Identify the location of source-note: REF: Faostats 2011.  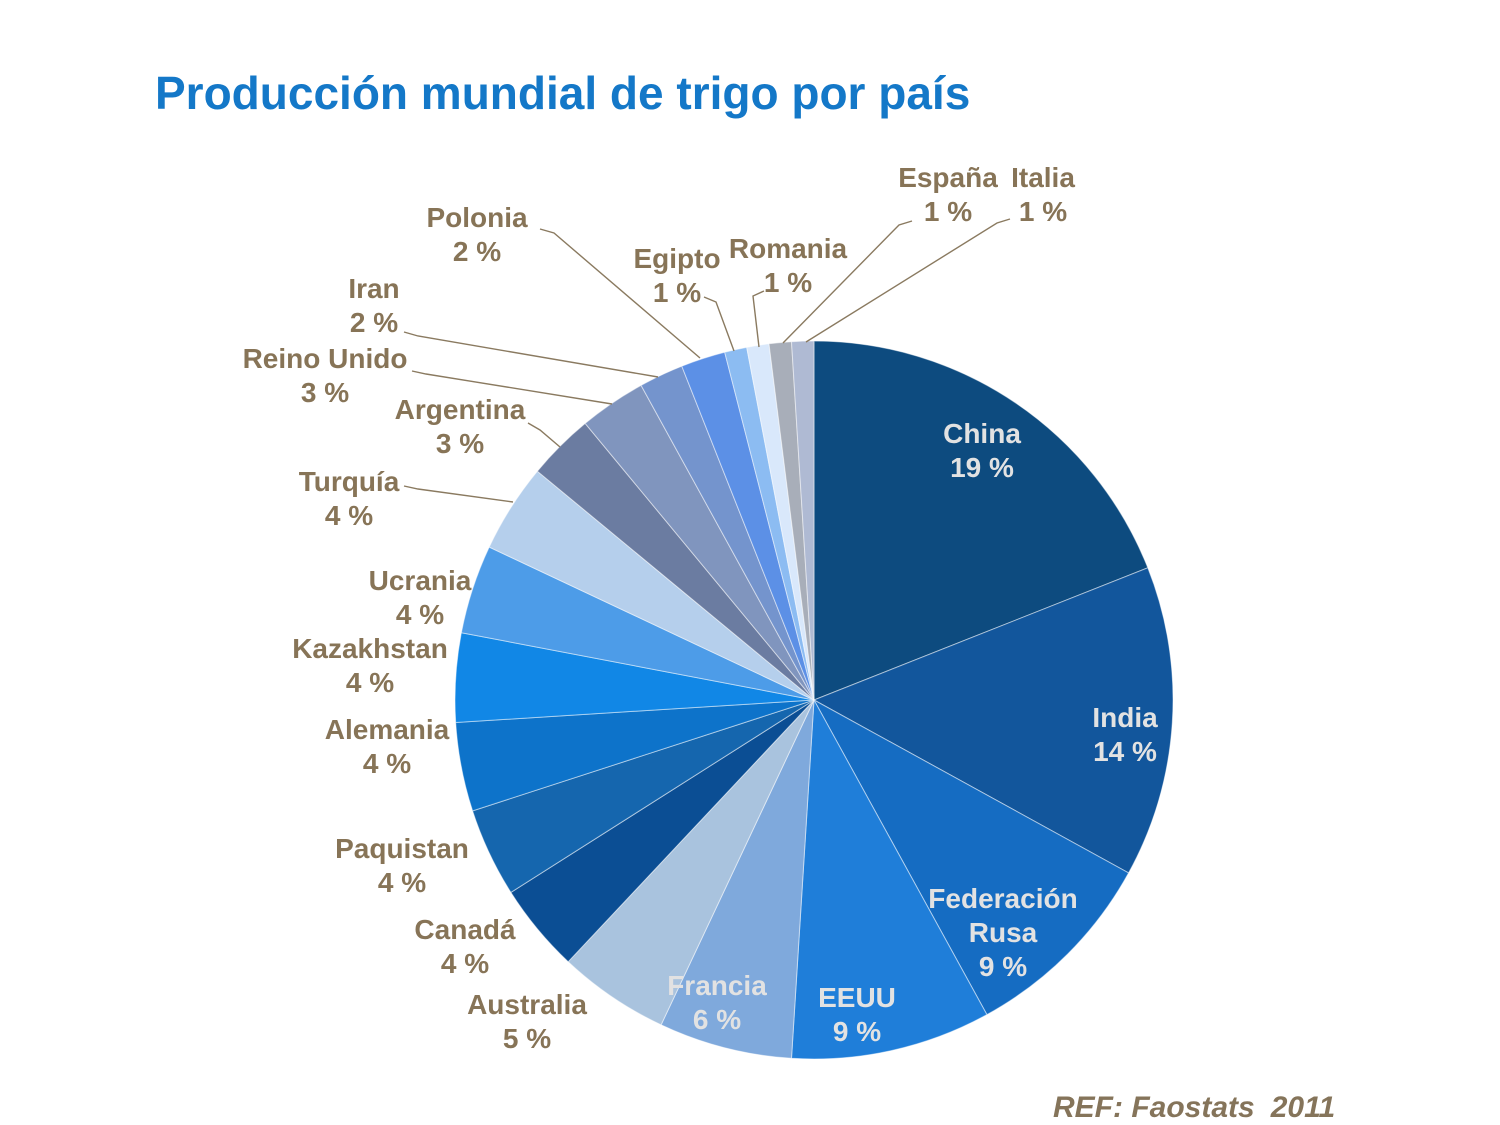
(1194, 1108).